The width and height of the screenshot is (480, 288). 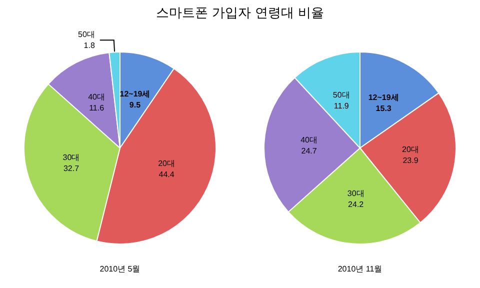 I want to click on text: 2010년 11월, so click(x=360, y=269).